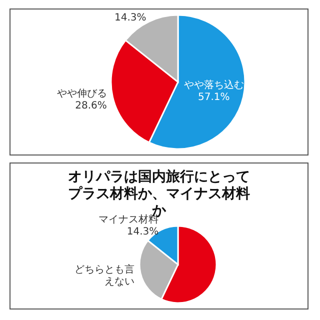 Image resolution: width=320 pixels, height=320 pixels. I want to click on slice-label: やや伸びる, so click(81, 94).